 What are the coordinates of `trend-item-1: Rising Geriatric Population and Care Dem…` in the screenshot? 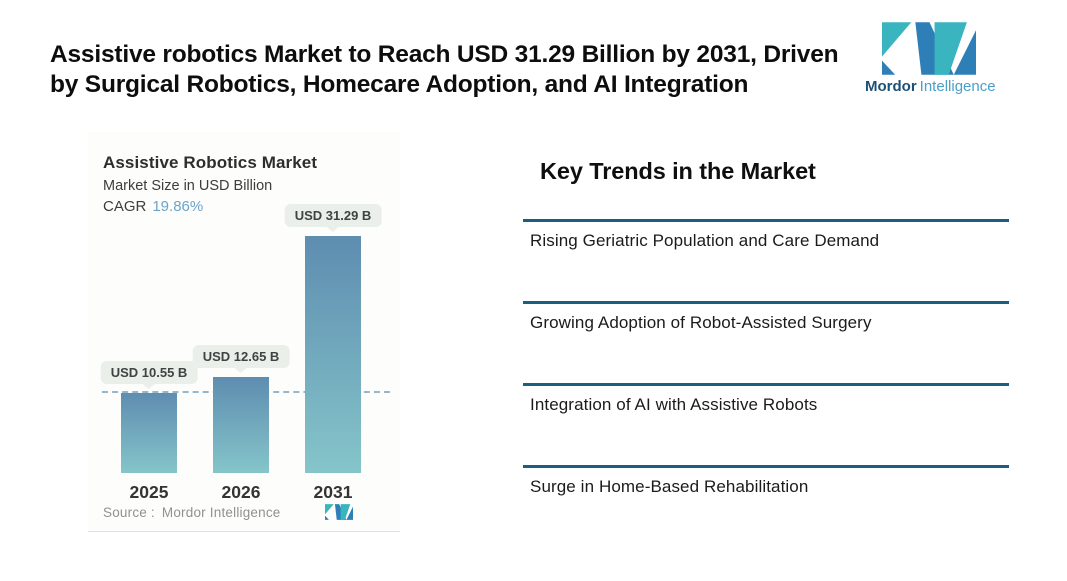 It's located at (766, 260).